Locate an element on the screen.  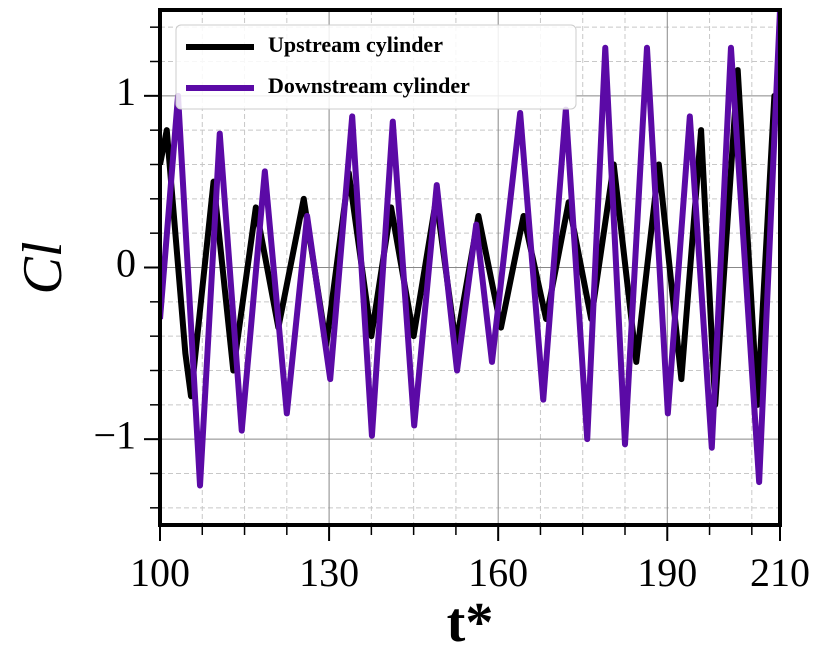
y-tick-label: 0 is located at coordinates (126, 263).